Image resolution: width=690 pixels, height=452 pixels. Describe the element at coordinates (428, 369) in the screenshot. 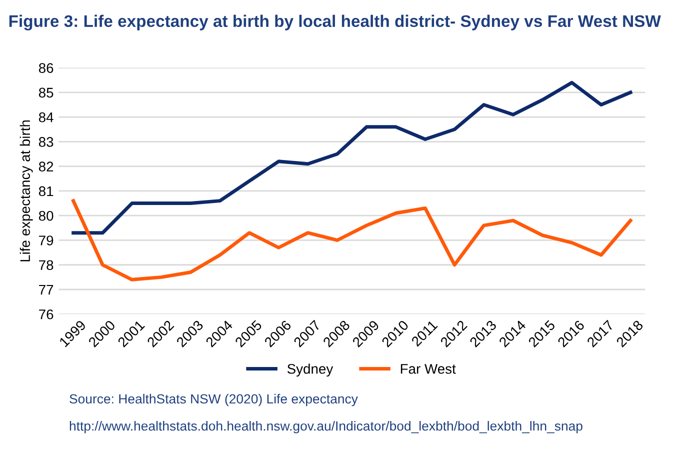

I see `legend-label: Far West` at that location.